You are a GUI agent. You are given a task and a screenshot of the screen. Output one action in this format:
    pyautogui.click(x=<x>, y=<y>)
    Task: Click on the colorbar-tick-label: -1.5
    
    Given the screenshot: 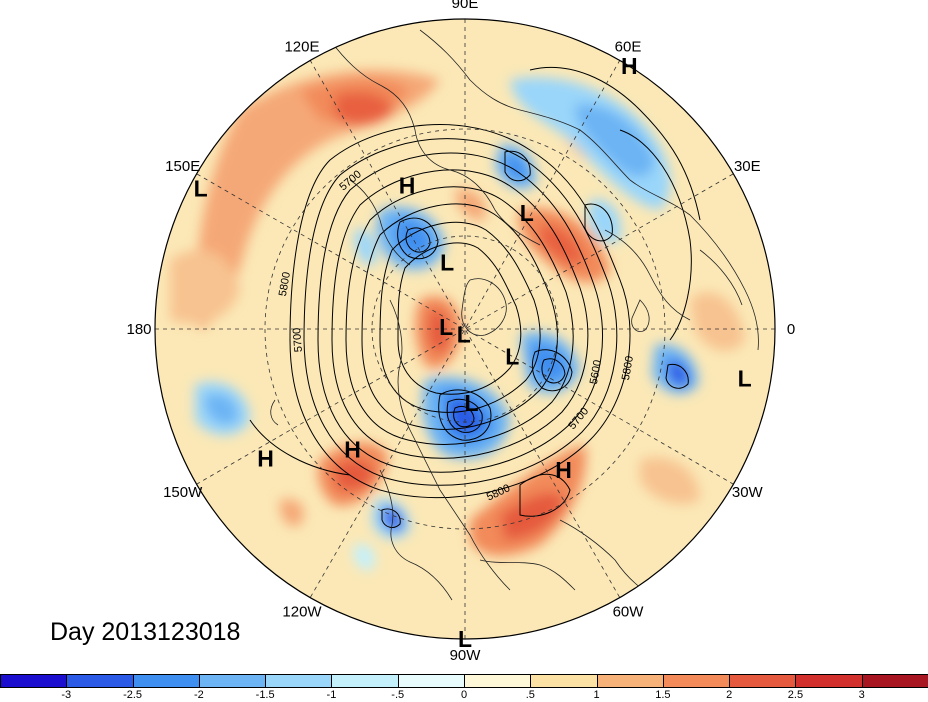 What is the action you would take?
    pyautogui.click(x=265, y=695)
    